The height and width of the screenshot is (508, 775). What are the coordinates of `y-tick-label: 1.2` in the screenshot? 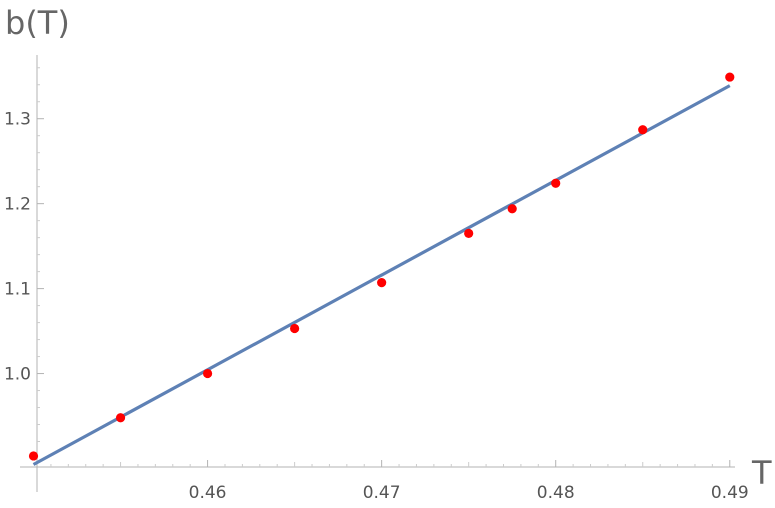 It's located at (17, 205).